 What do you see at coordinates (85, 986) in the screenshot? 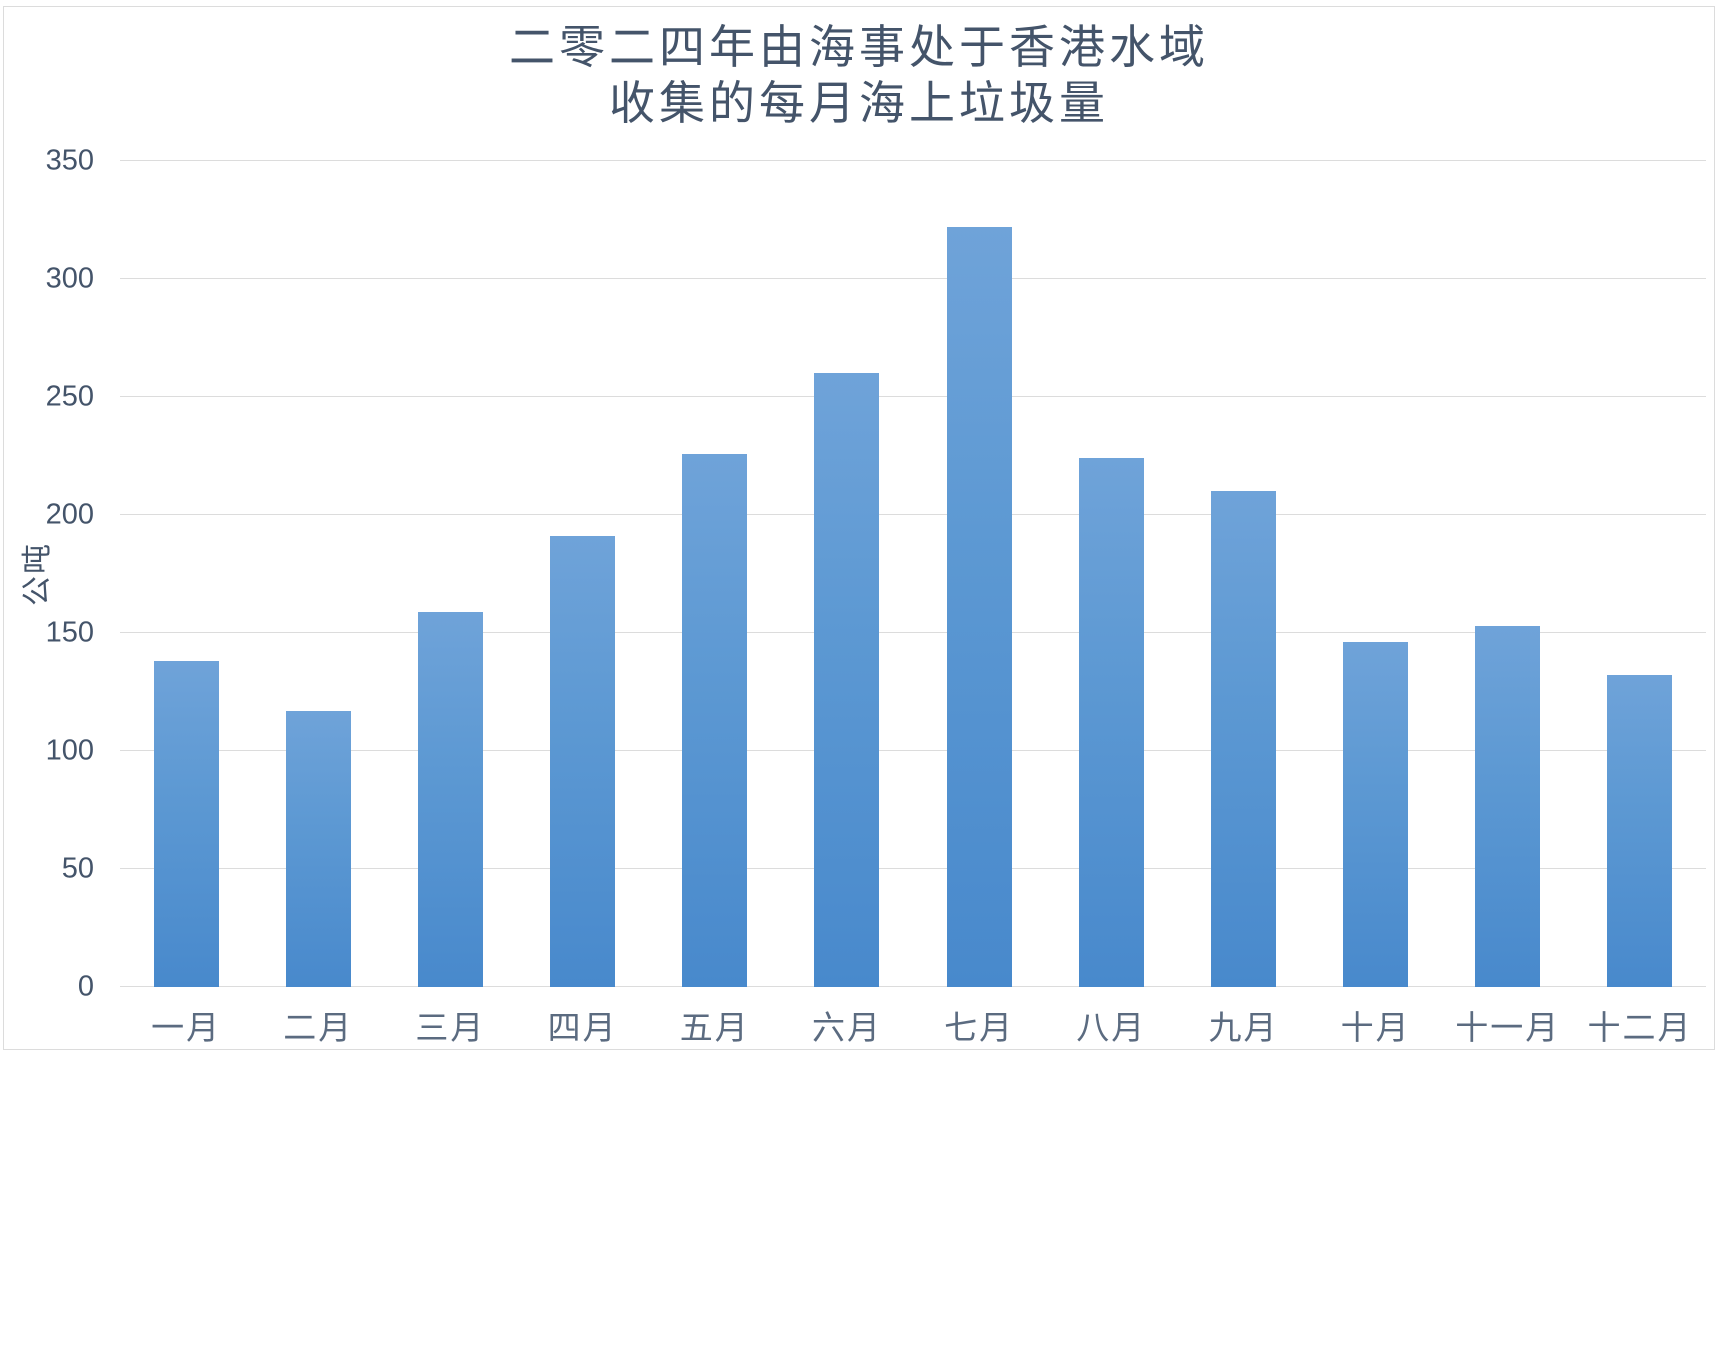
I see `y-tick-label-0: 0` at bounding box center [85, 986].